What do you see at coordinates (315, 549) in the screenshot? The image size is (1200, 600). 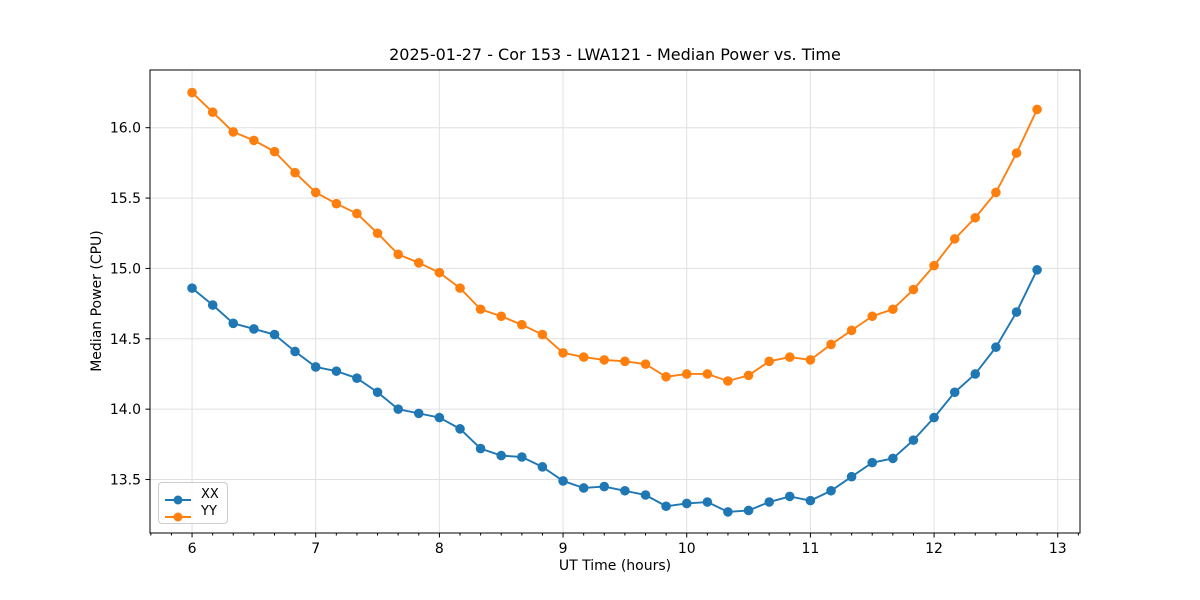 I see `x-tick-label: 7` at bounding box center [315, 549].